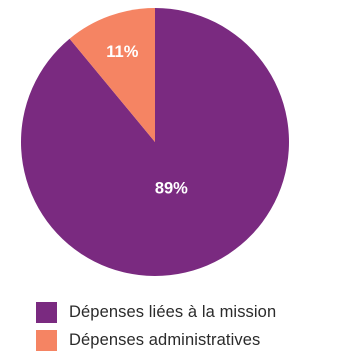  Describe the element at coordinates (172, 312) in the screenshot. I see `legend-label-mission: Dépenses liées à la mission` at that location.